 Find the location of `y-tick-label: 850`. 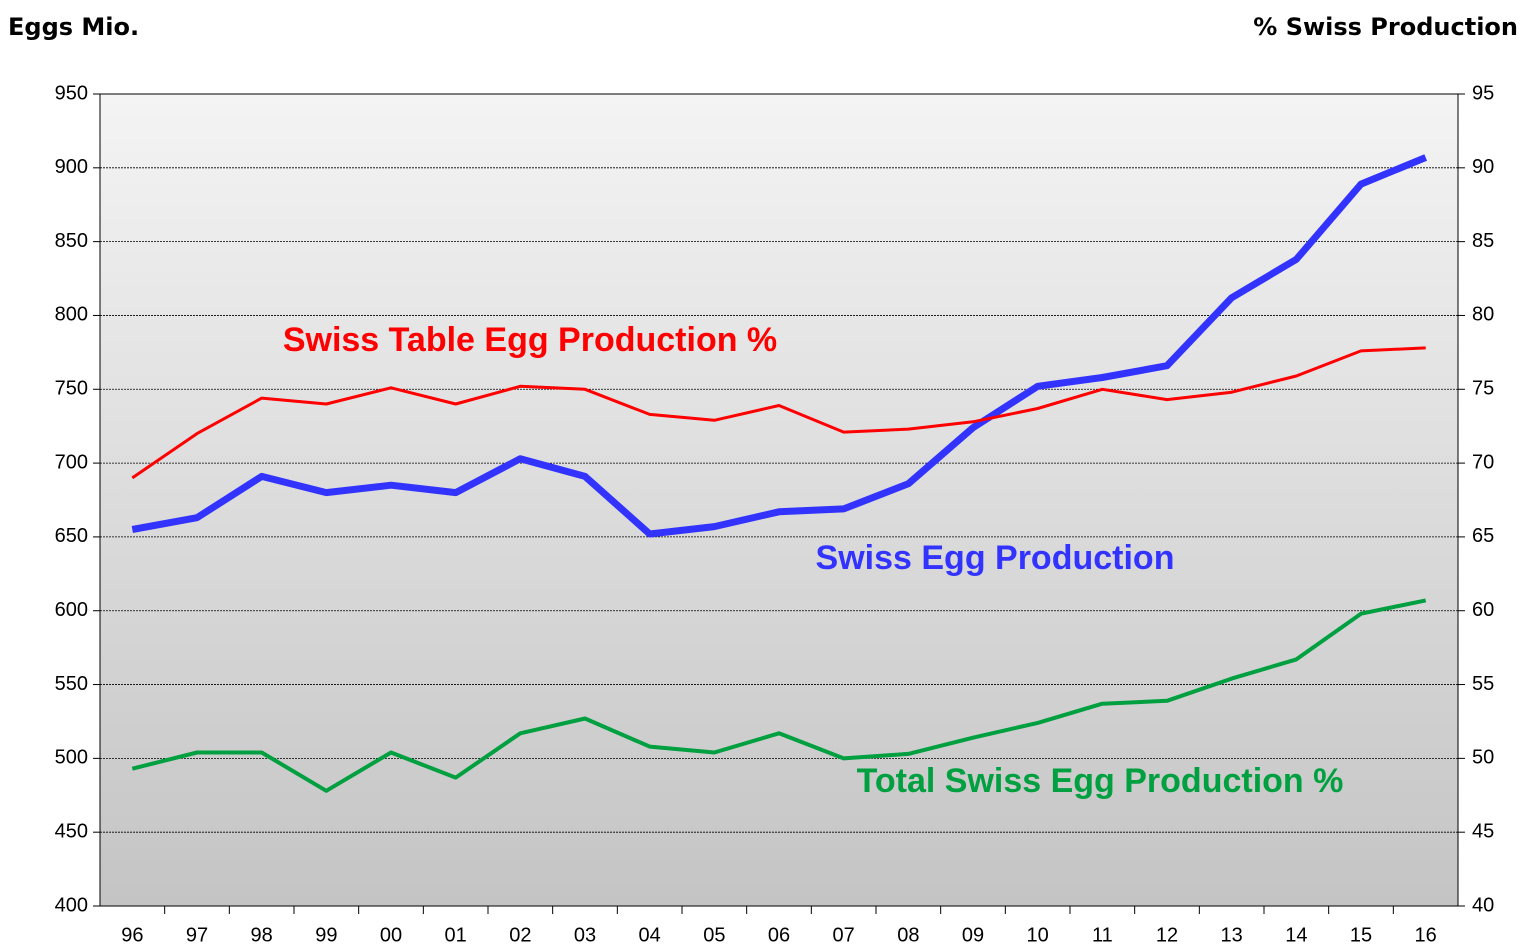

y-tick-label: 850 is located at coordinates (71, 241).